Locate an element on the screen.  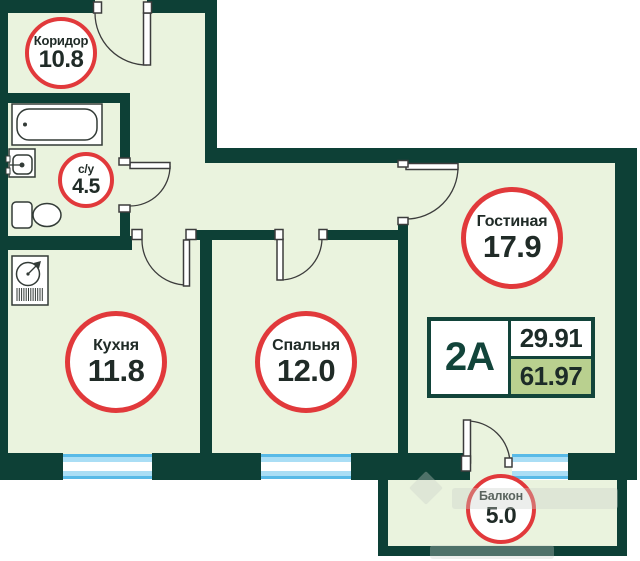
room-area: 10.8 is located at coordinates (61, 59).